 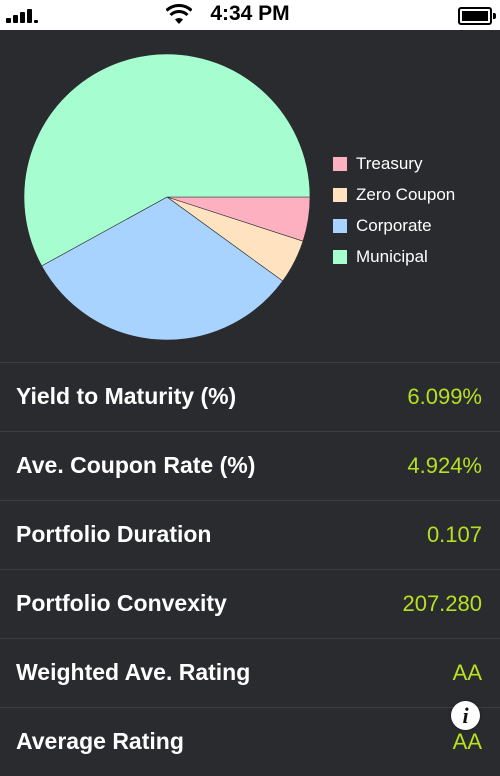 What do you see at coordinates (250, 396) in the screenshot?
I see `metric-row: Yield to Maturity (%) 6.099%` at bounding box center [250, 396].